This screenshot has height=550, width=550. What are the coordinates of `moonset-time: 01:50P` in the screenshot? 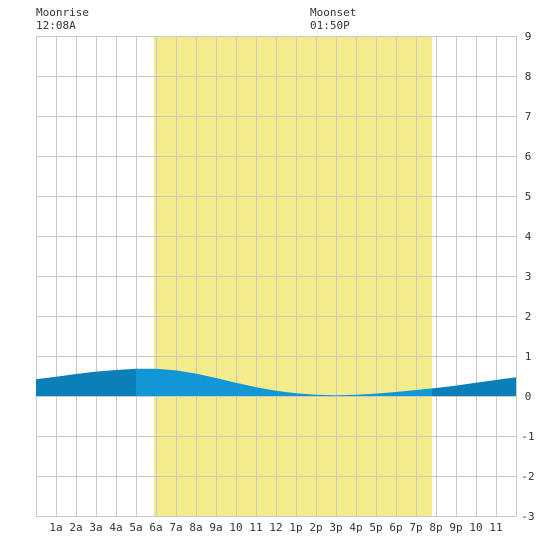 It's located at (330, 25).